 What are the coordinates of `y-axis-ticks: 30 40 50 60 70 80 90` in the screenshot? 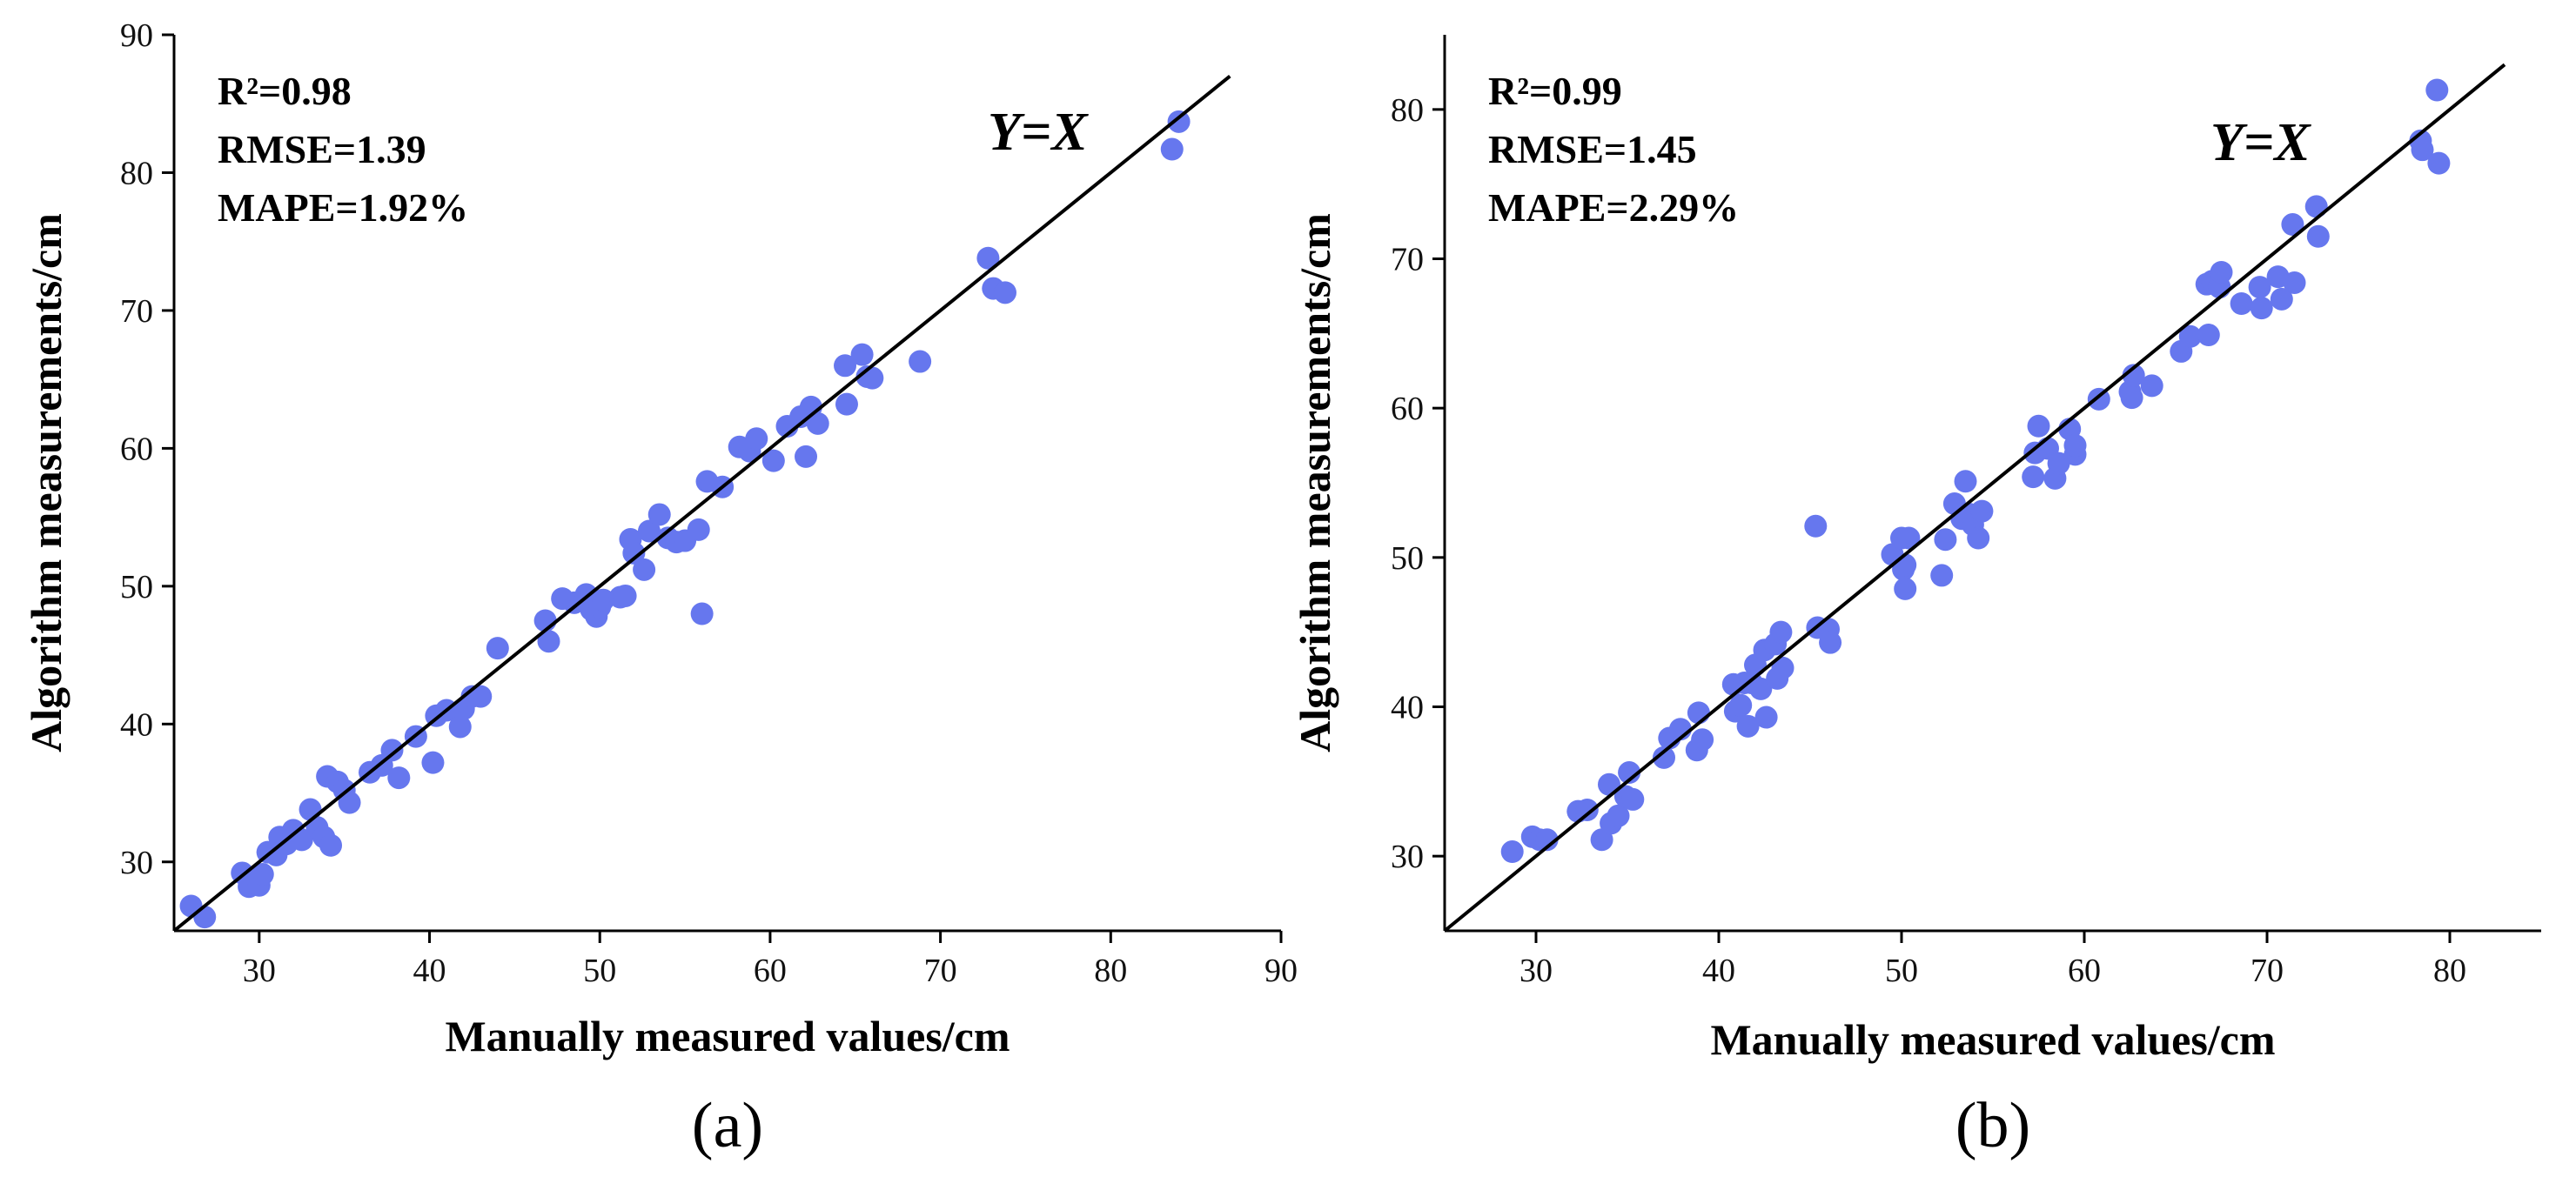 It's located at (147, 449).